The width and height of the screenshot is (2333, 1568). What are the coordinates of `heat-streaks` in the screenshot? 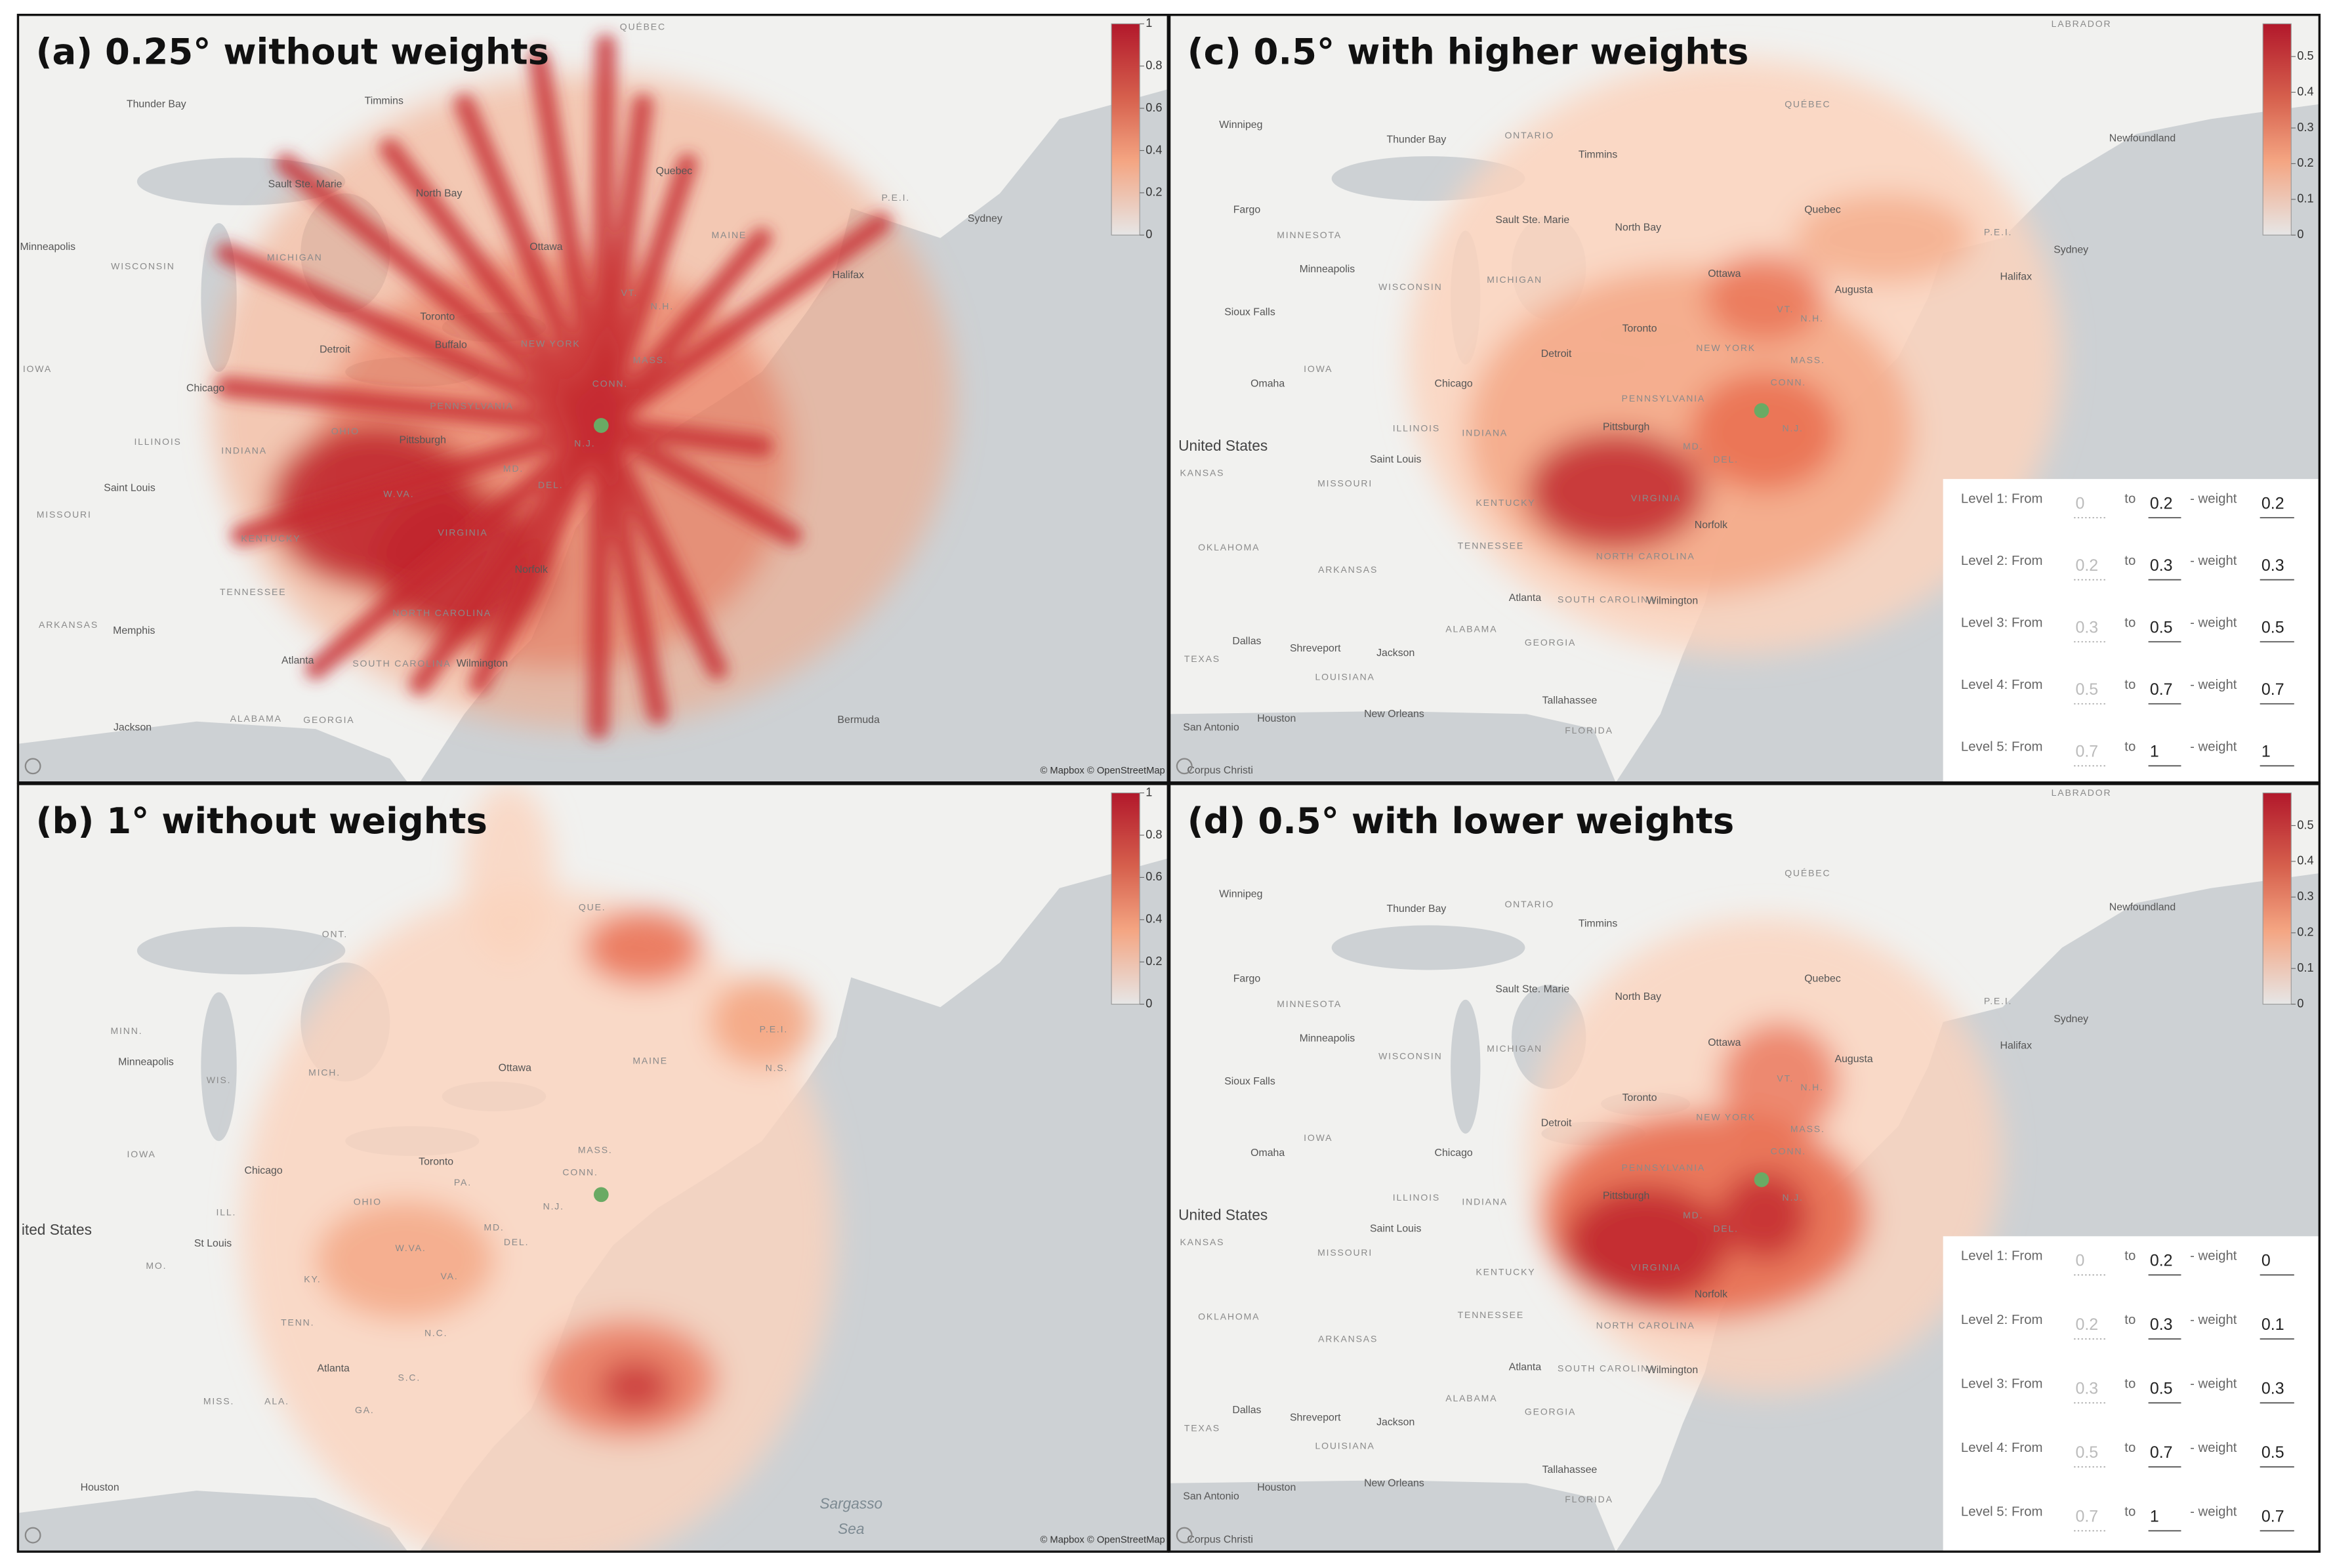 It's located at (554, 386).